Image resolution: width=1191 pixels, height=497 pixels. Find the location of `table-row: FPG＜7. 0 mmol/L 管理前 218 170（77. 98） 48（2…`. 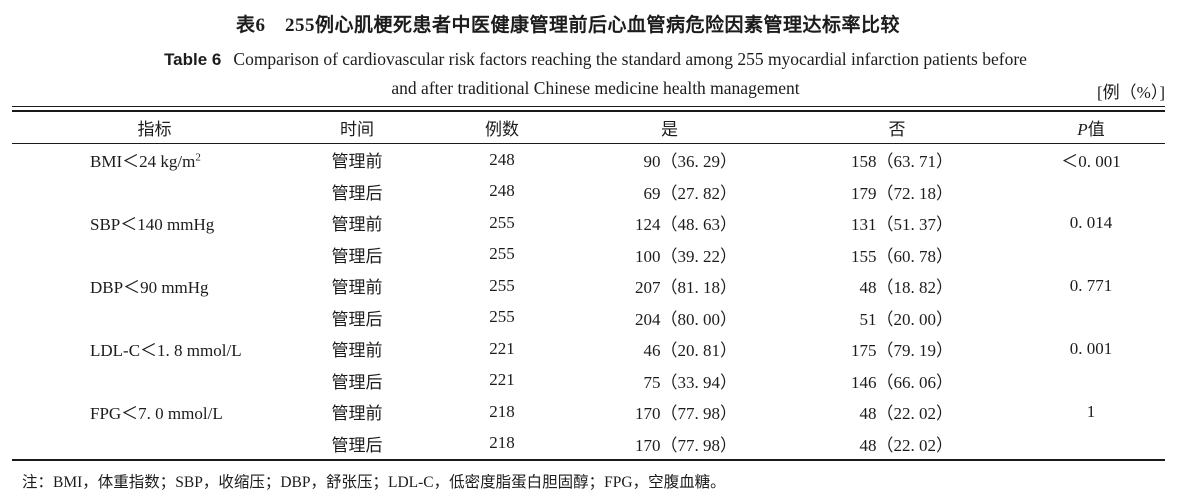

table-row: FPG＜7. 0 mmol/L 管理前 218 170（77. 98） 48（2… is located at coordinates (588, 412).